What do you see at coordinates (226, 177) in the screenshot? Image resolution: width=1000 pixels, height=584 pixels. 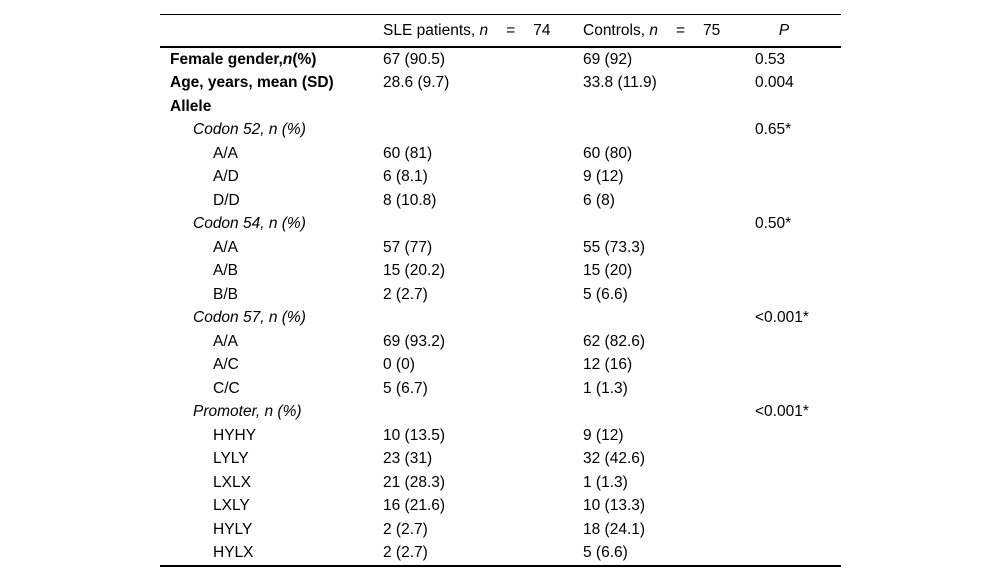 I see `row-label: A/D` at bounding box center [226, 177].